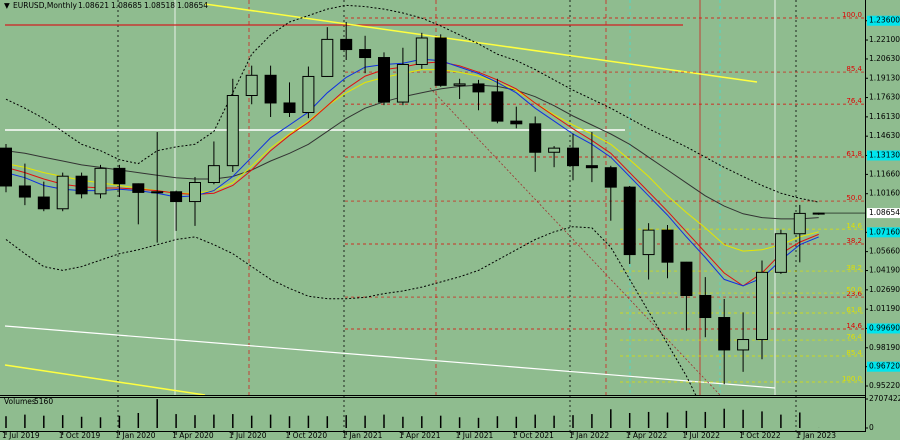  What do you see at coordinates (884, 116) in the screenshot?
I see `y-tick-label: 1.16130` at bounding box center [884, 116].